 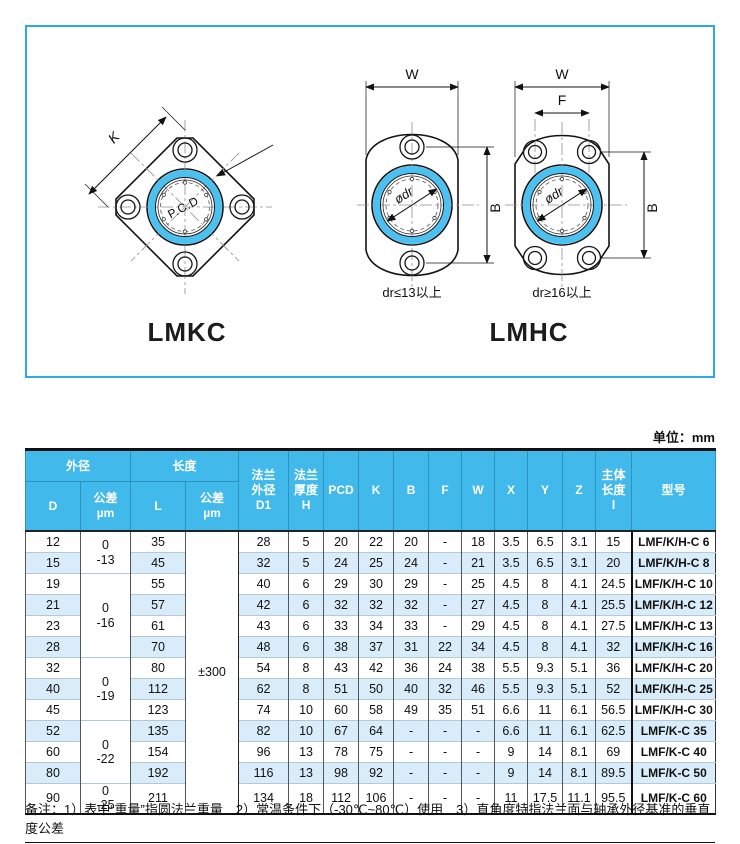 What do you see at coordinates (411, 490) in the screenshot?
I see `column-header-b: B` at bounding box center [411, 490].